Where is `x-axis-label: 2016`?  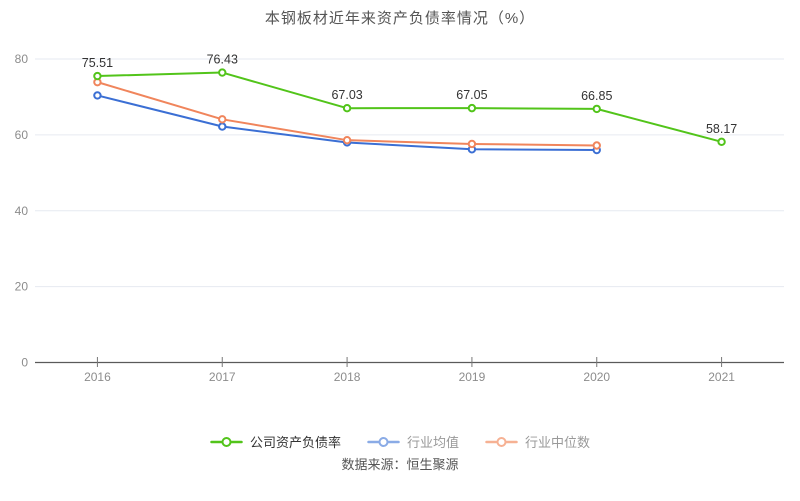 x-axis-label: 2016 is located at coordinates (97, 377).